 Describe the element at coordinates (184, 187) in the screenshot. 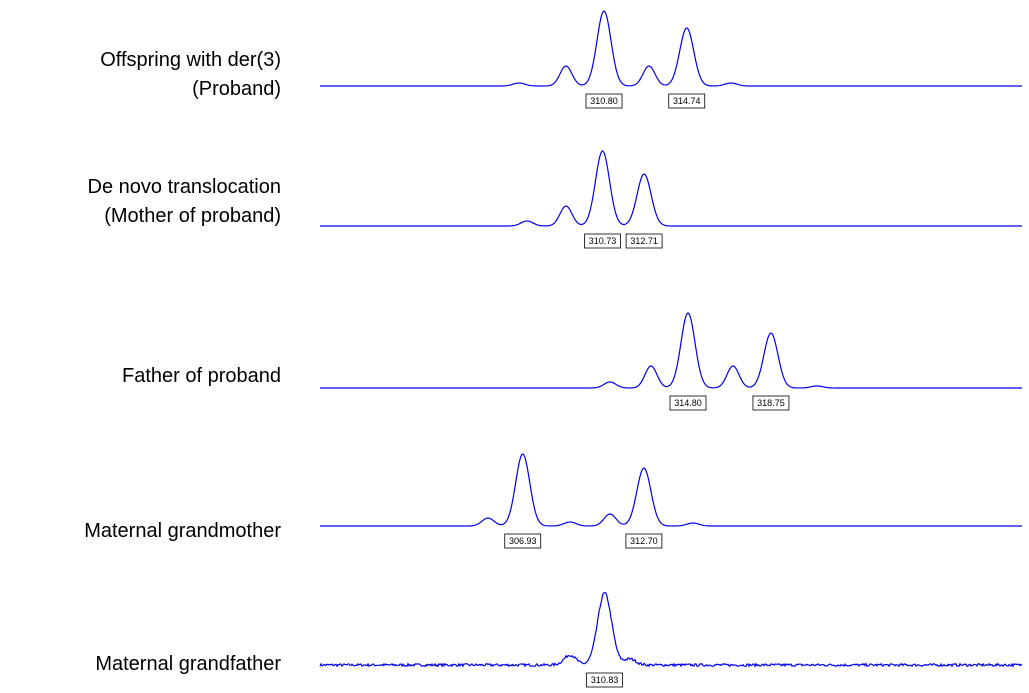

I see `row-label: De novo translocation` at that location.